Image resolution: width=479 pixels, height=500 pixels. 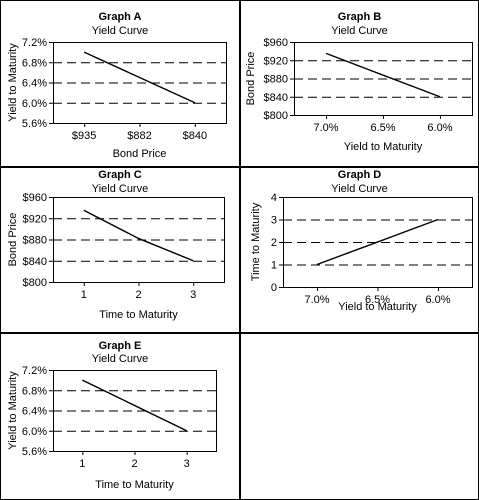 I want to click on x-tick-label: $935, so click(x=84, y=136).